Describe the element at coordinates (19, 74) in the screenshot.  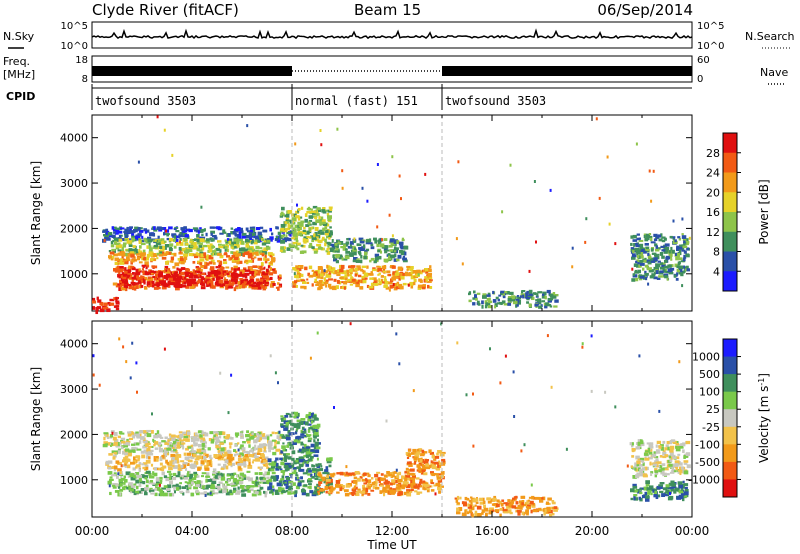
I see `freq-unit-label: [MHz]` at that location.